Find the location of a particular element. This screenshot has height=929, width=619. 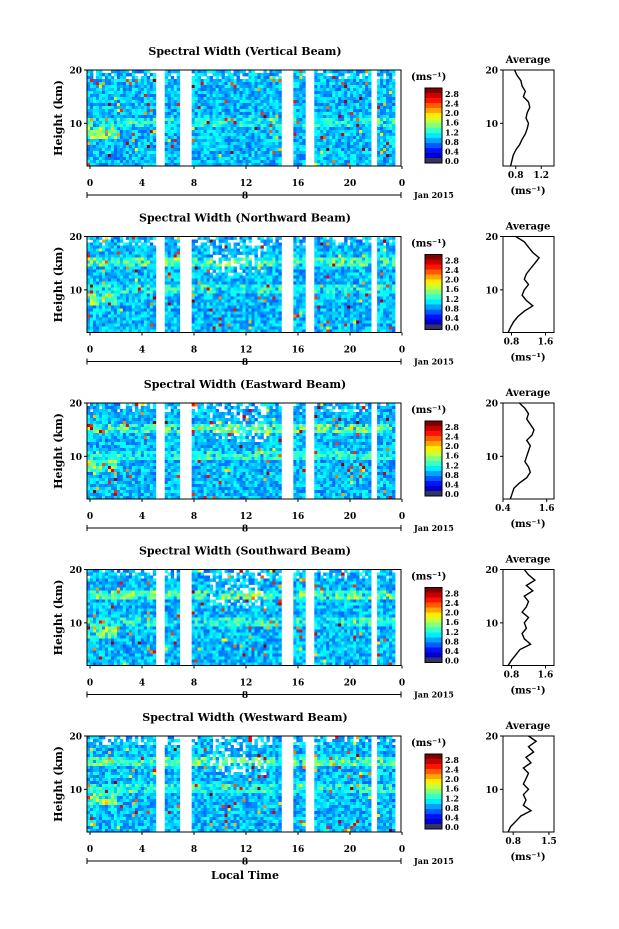

colorbar-swatch is located at coordinates (433, 141).